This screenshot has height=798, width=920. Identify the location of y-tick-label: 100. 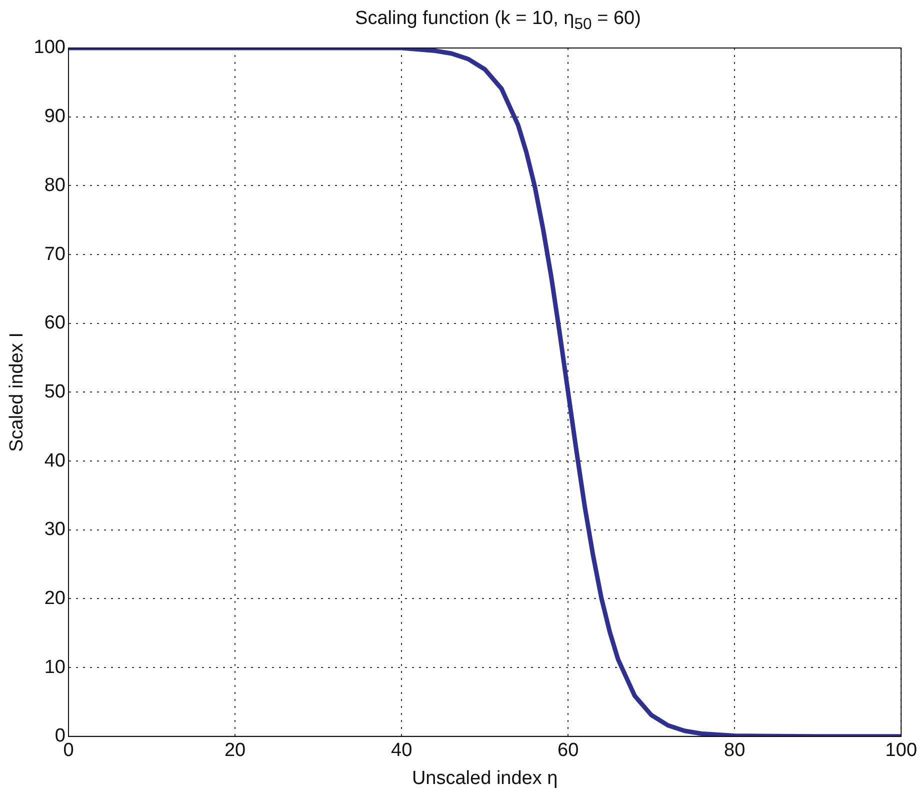
(50, 47).